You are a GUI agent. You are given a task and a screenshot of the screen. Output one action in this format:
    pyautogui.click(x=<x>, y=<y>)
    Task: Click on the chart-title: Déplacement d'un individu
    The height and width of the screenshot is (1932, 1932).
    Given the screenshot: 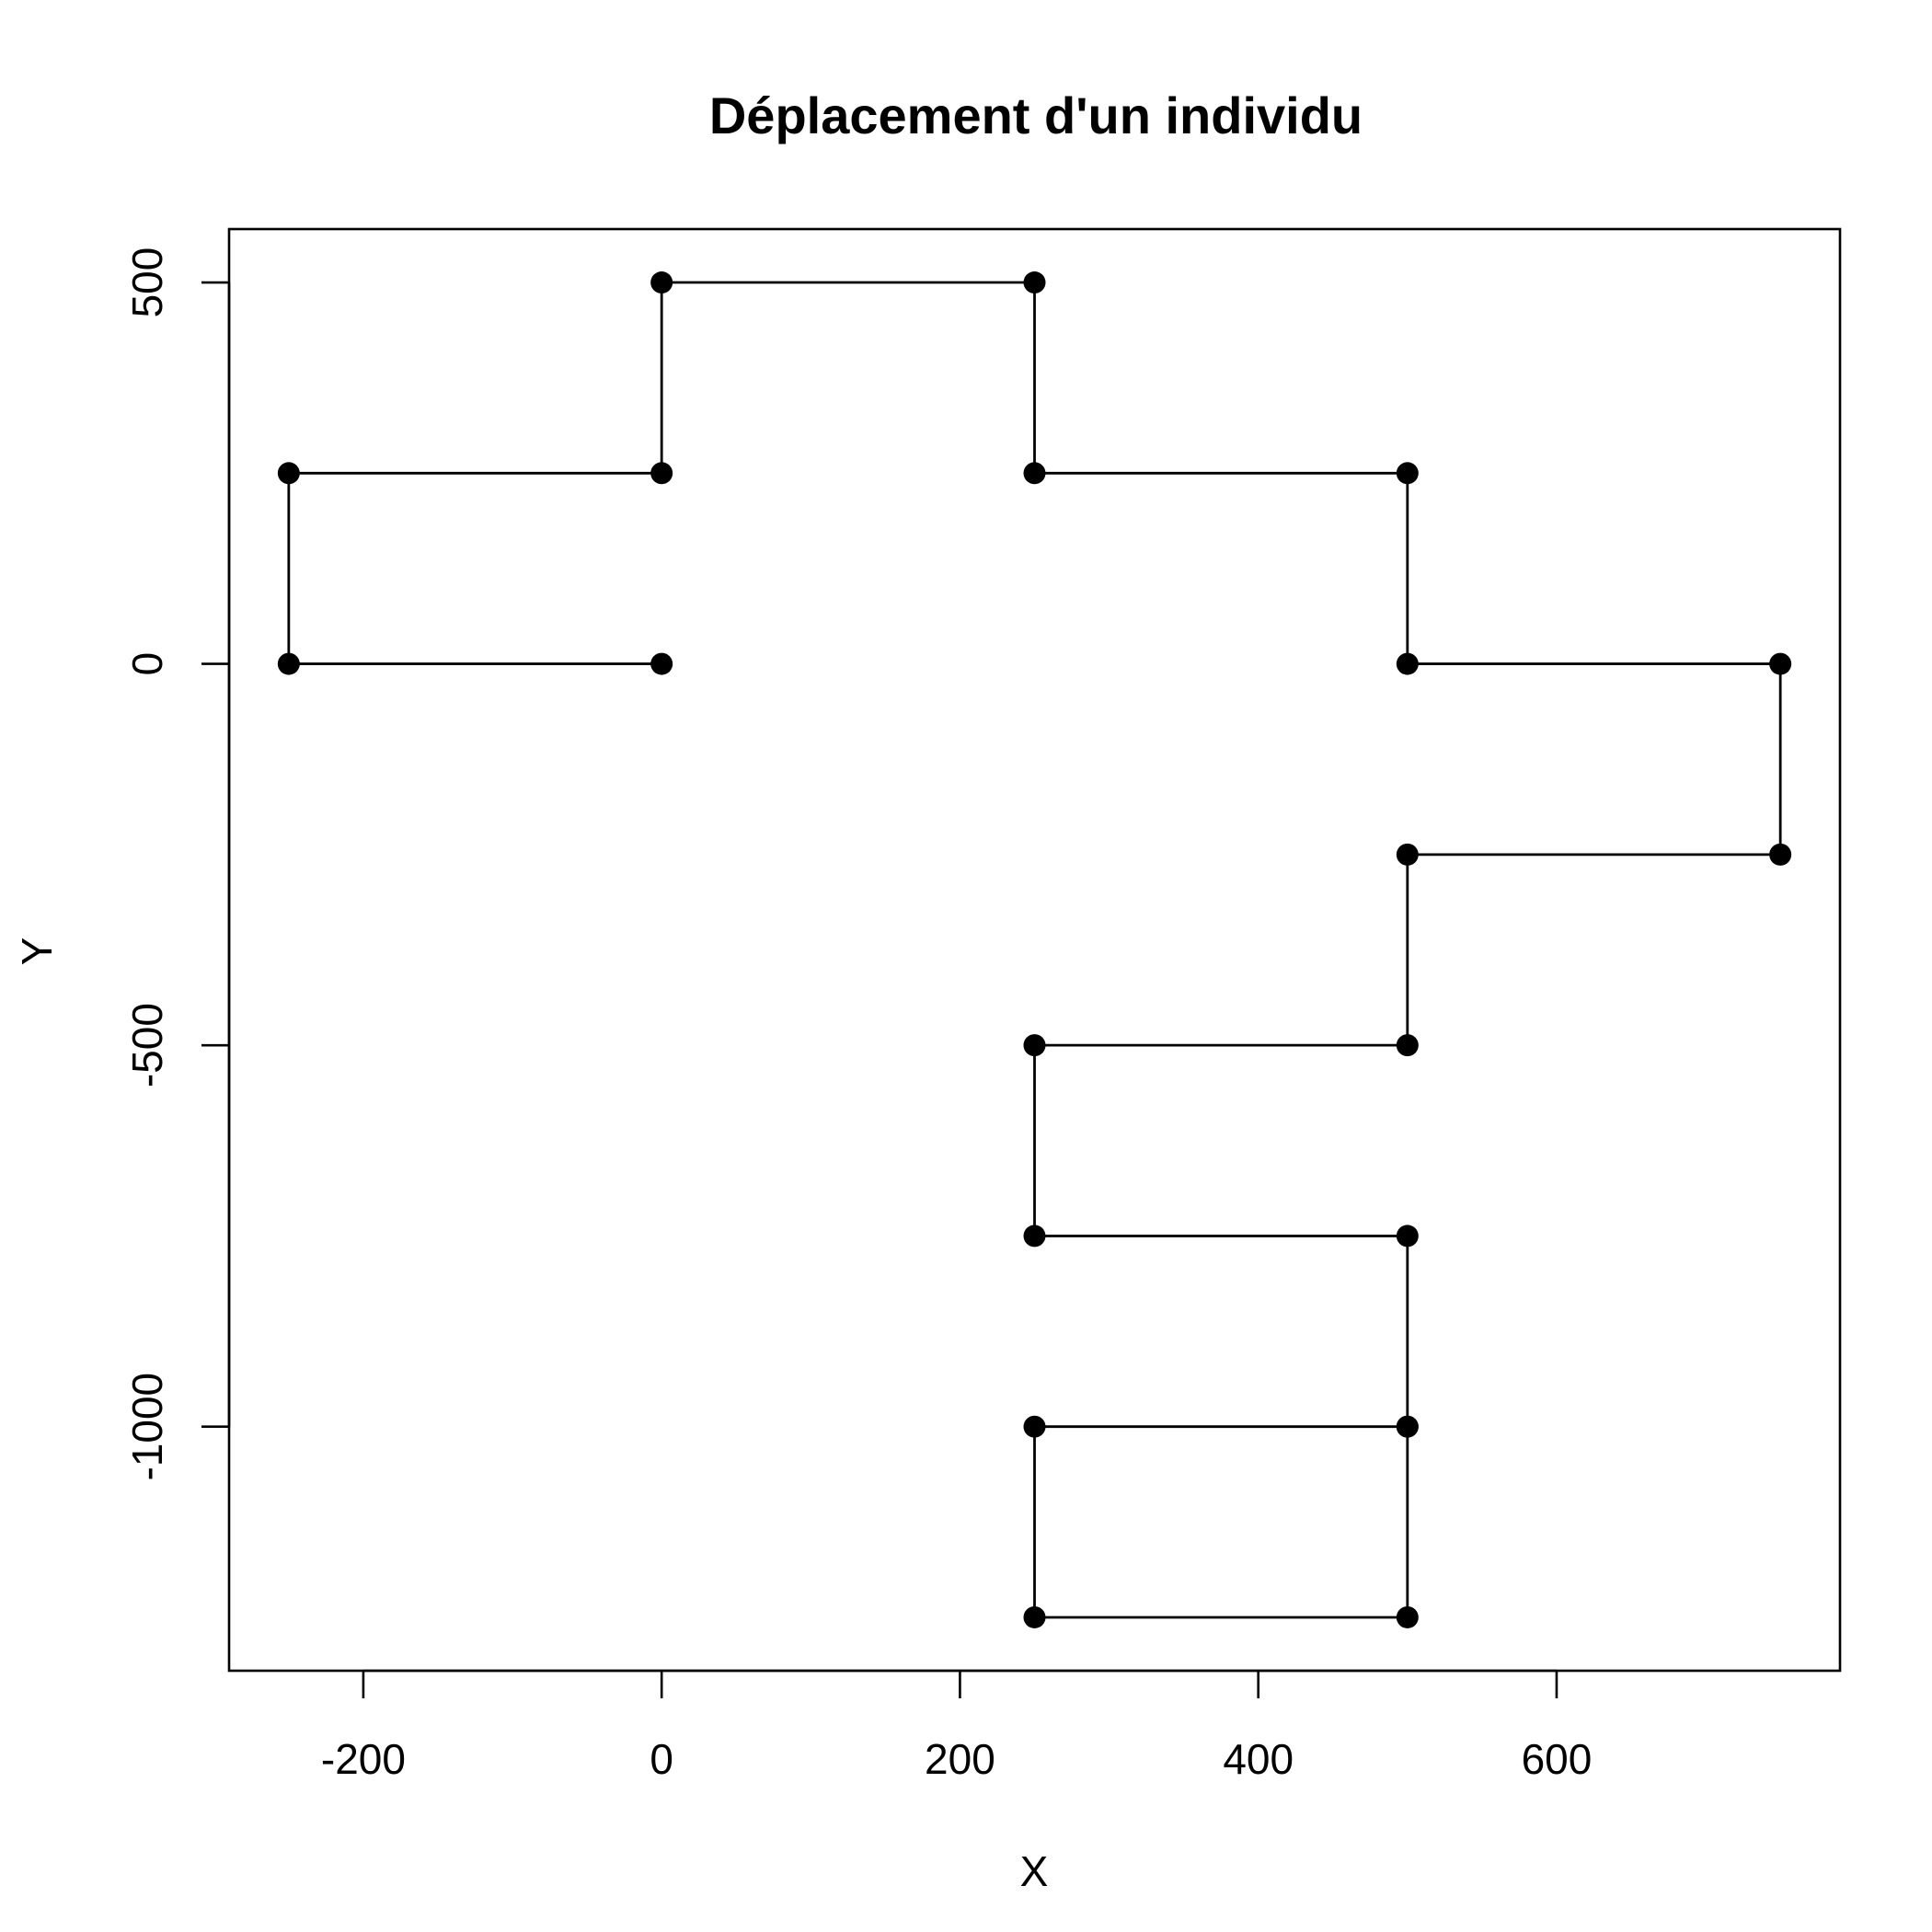 What is the action you would take?
    pyautogui.click(x=1036, y=115)
    